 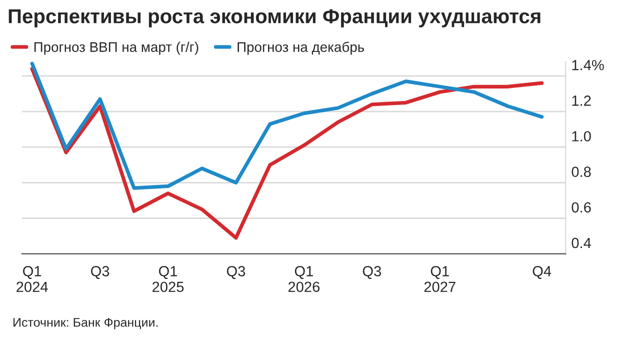 What do you see at coordinates (32, 279) in the screenshot?
I see `x-tick-label: Q1 2024` at bounding box center [32, 279].